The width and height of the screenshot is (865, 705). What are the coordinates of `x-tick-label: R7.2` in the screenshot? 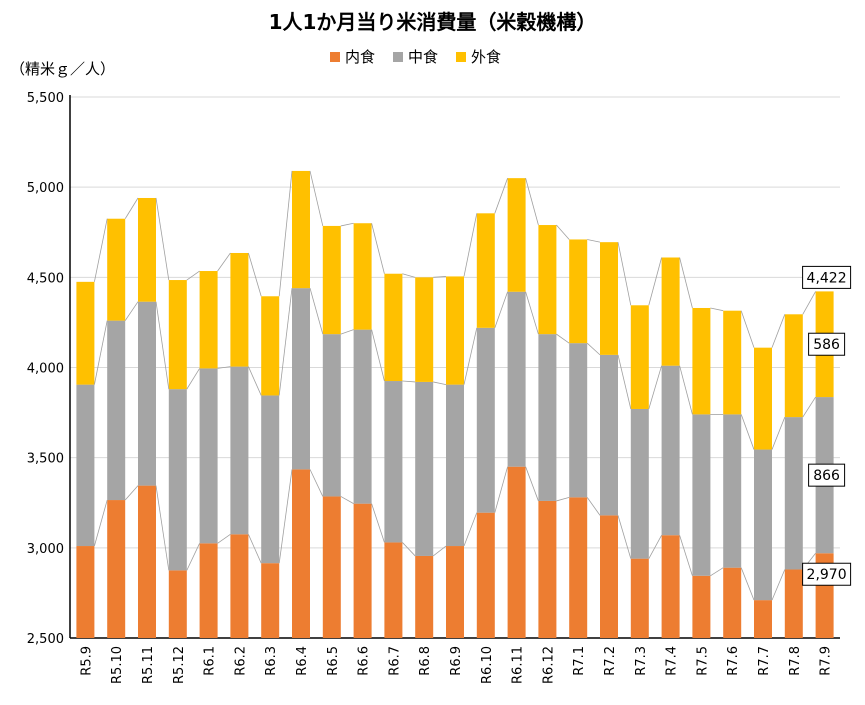 It's located at (610, 661).